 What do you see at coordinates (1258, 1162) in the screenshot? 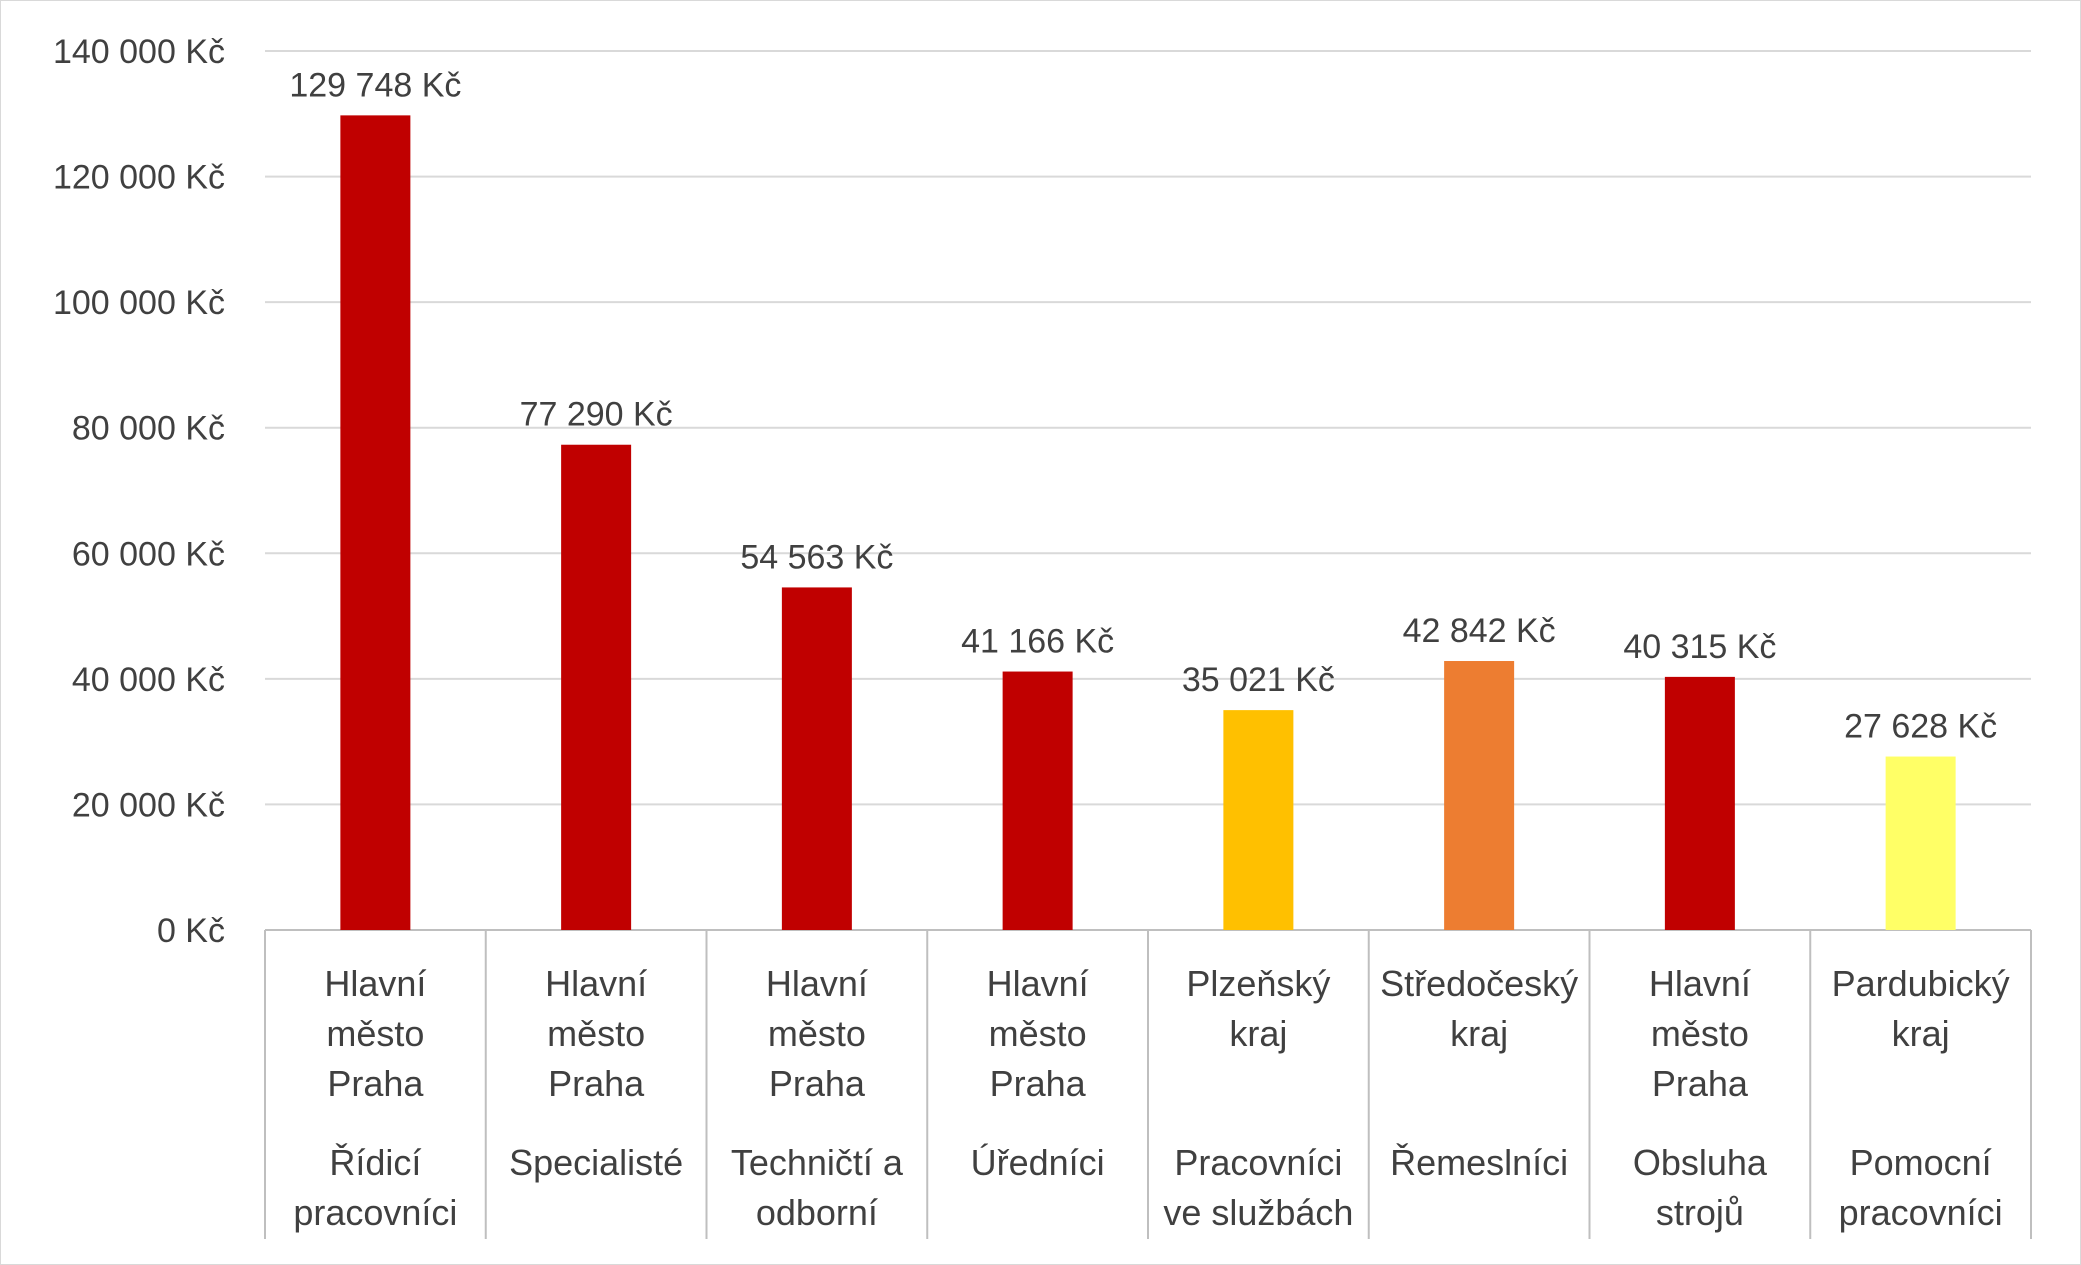
I see `occupation-label: Pracovníci` at bounding box center [1258, 1162].